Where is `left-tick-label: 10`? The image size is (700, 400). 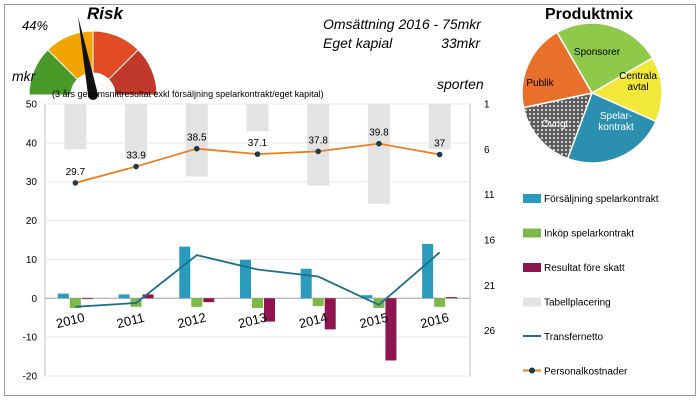 left-tick-label: 10 is located at coordinates (32, 260).